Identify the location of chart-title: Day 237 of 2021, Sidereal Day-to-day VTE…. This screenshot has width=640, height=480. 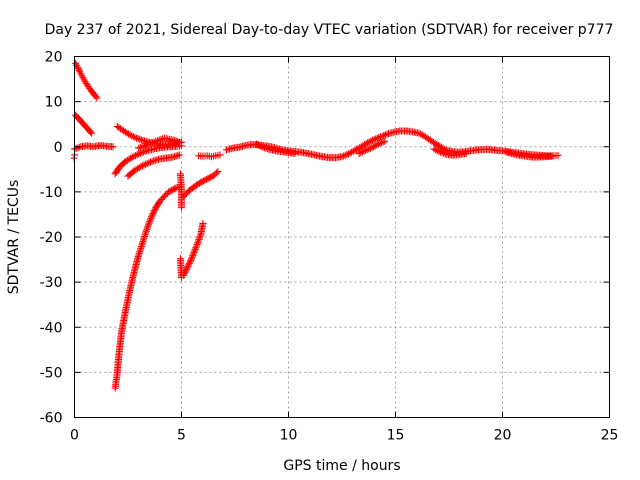
(329, 30).